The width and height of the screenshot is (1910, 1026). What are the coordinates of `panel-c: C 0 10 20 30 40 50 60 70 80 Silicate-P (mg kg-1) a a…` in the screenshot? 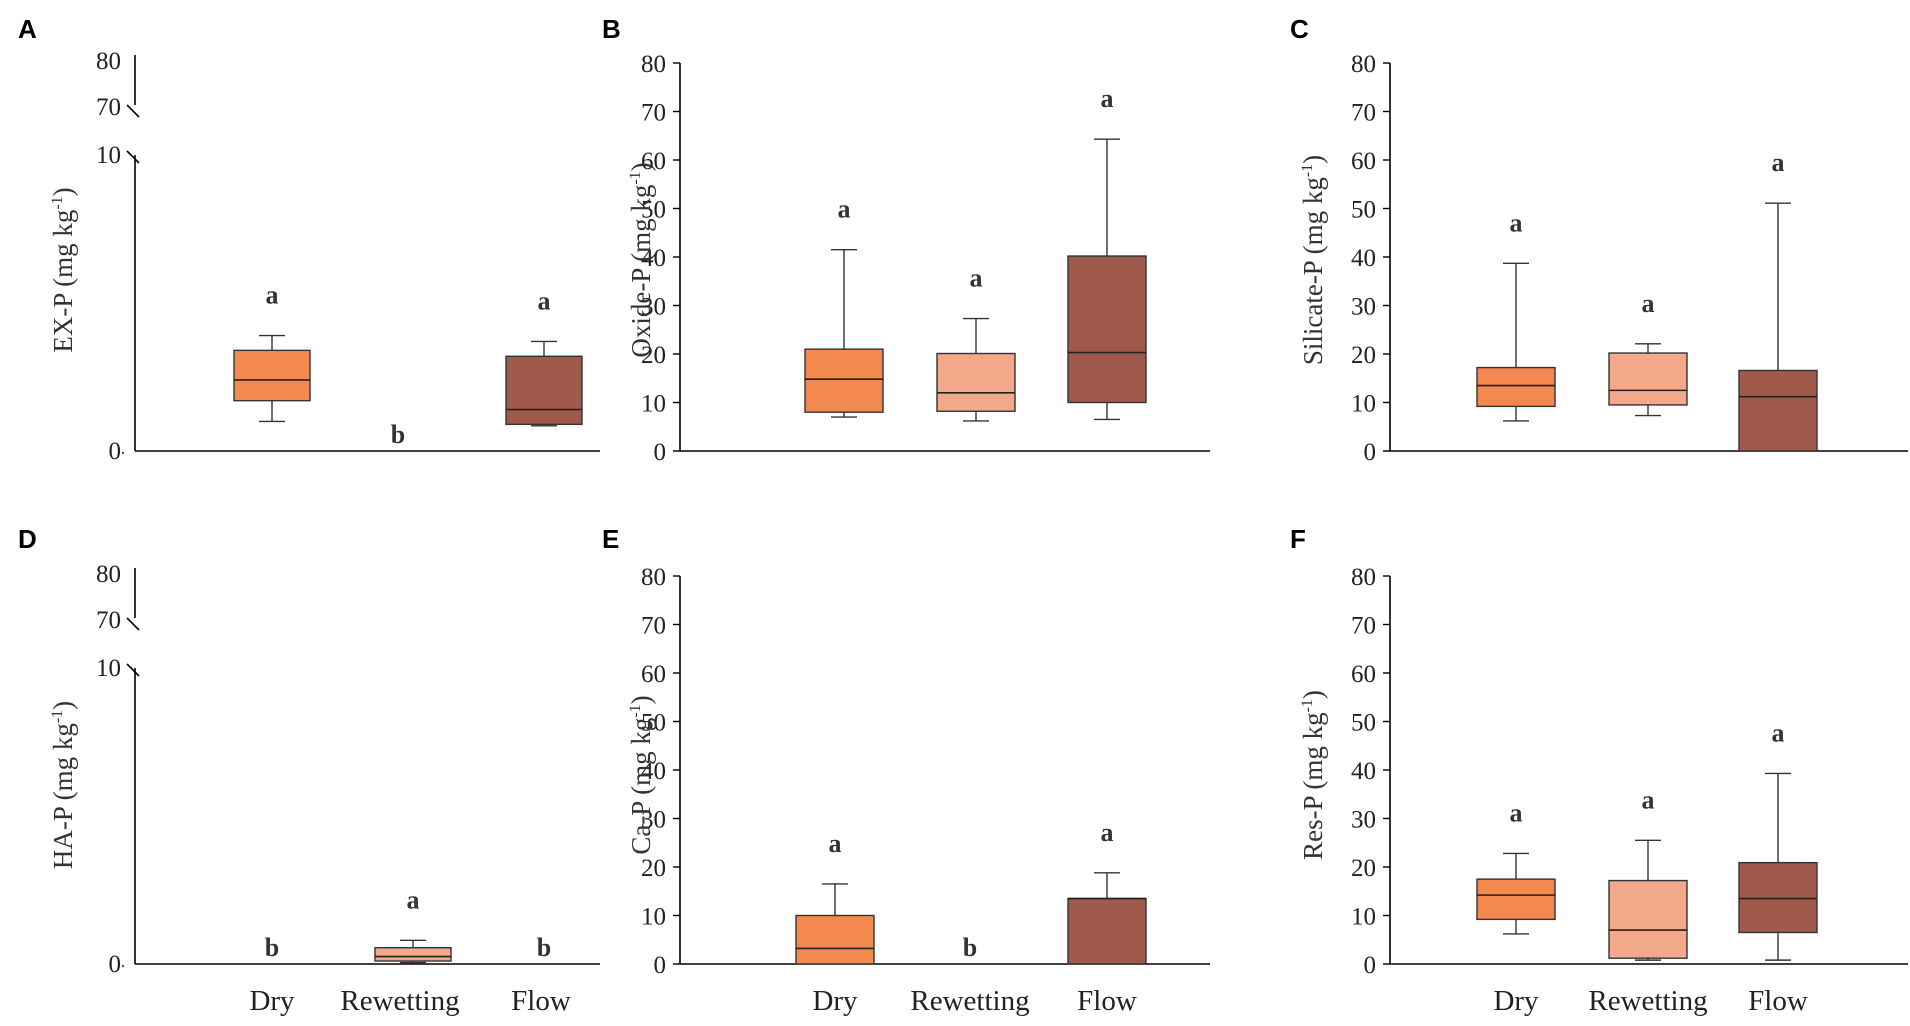 It's located at (1599, 240).